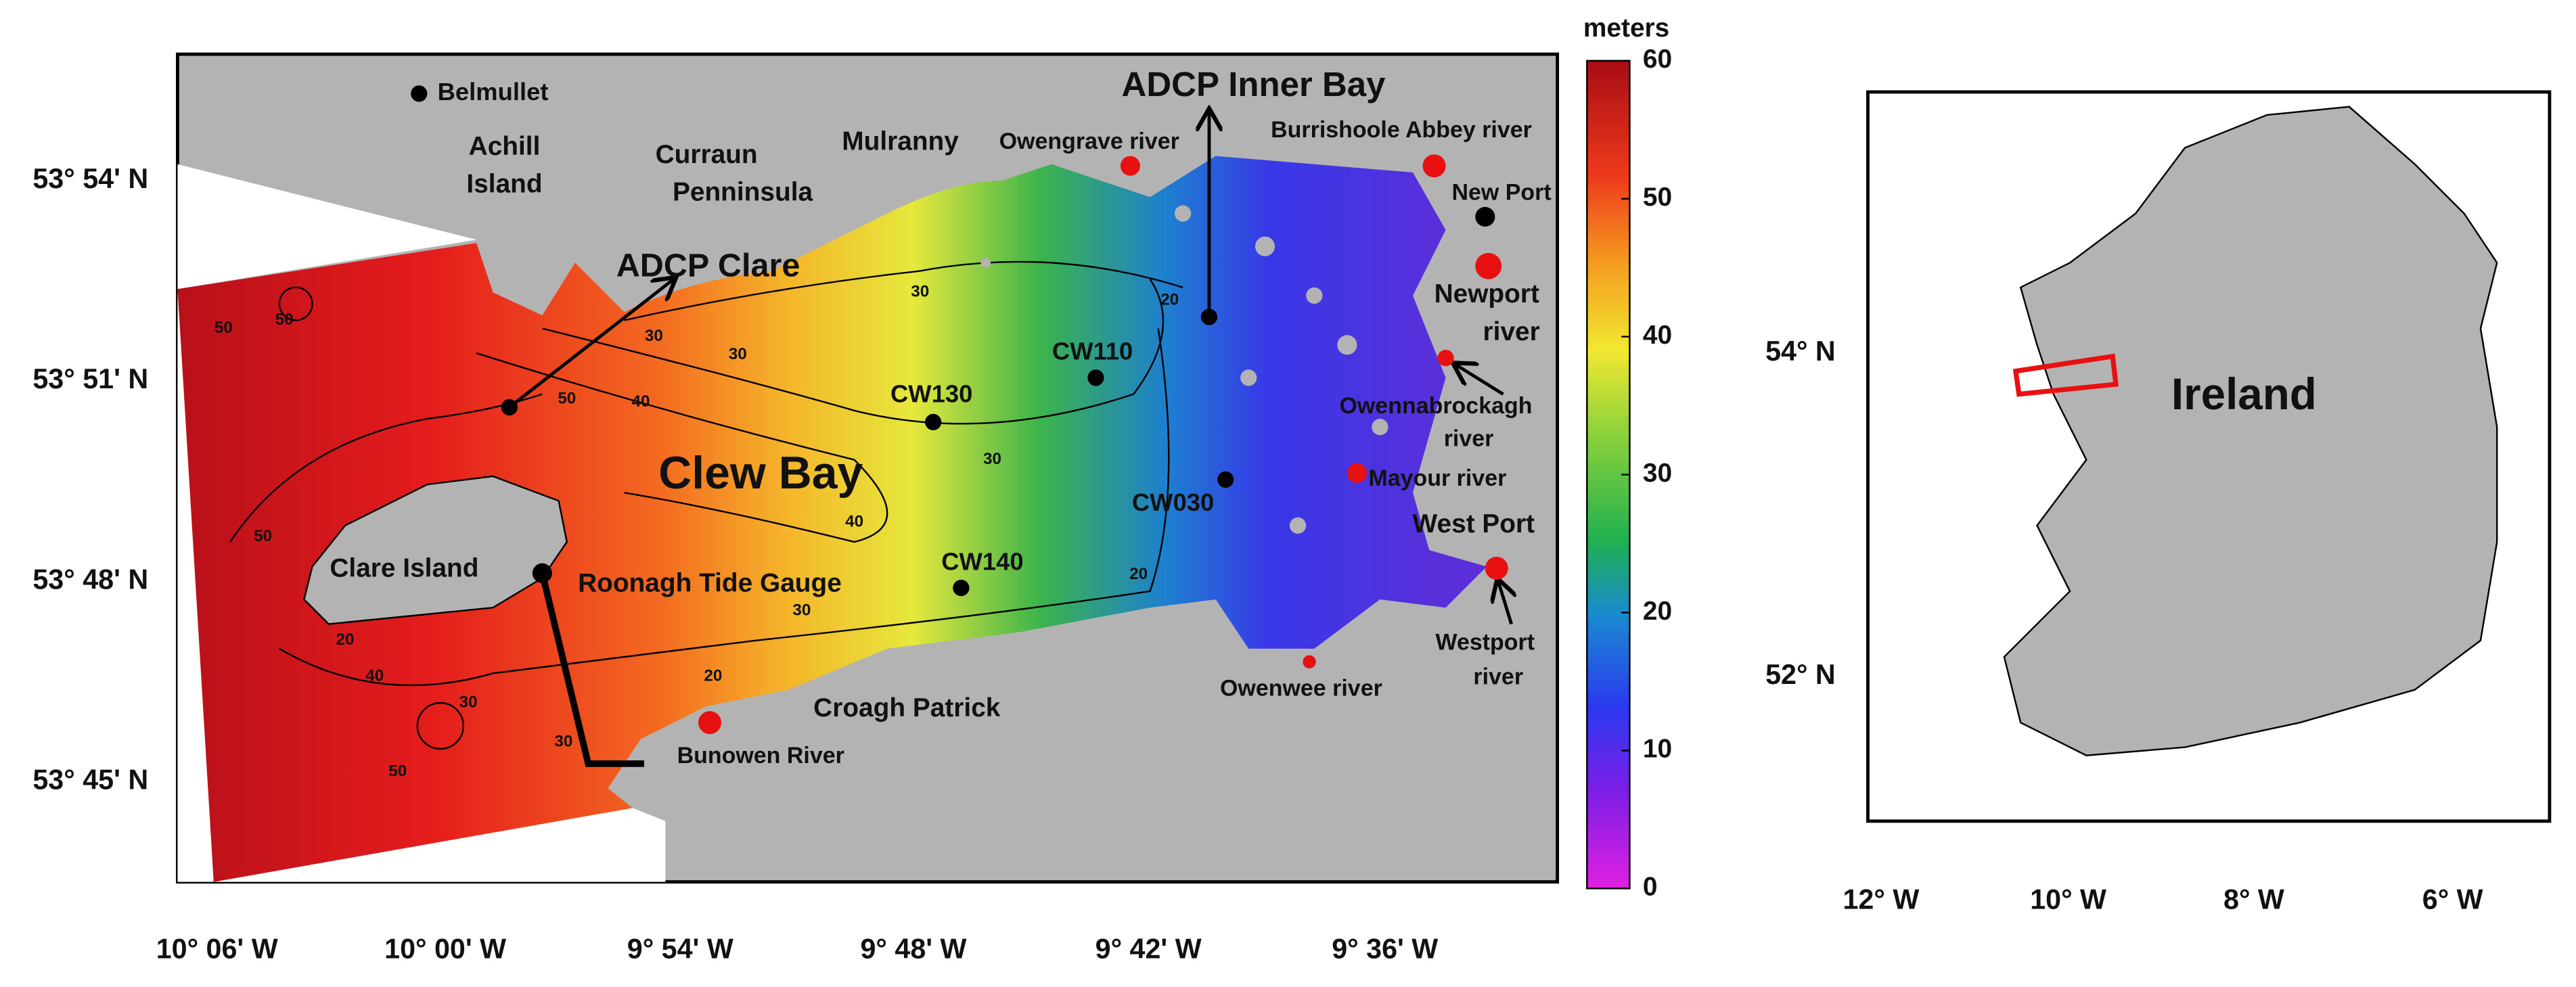  I want to click on colorbar-tick-label: 50, so click(1657, 197).